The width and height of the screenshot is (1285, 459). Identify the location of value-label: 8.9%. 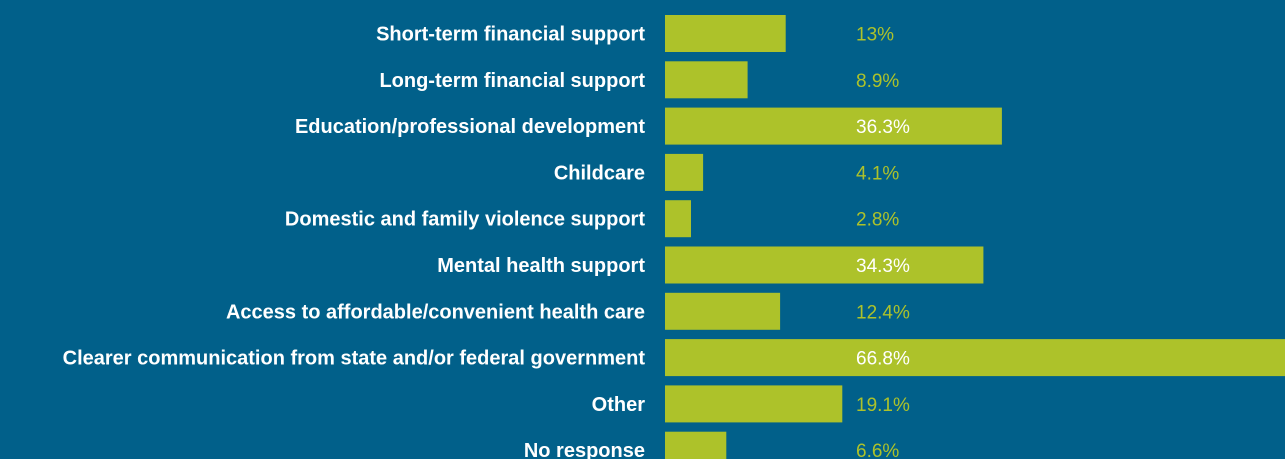
(877, 81).